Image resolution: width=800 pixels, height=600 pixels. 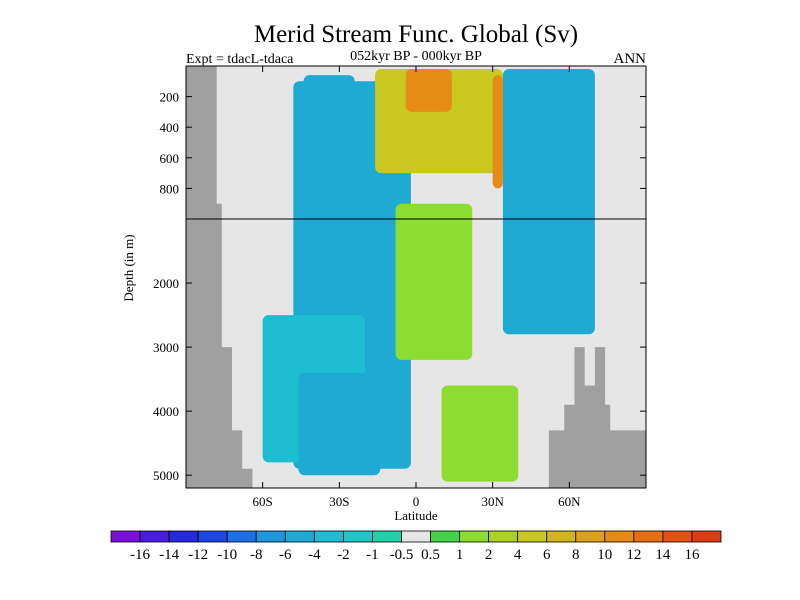 I want to click on field-tropical-positive-core, so click(x=428, y=90).